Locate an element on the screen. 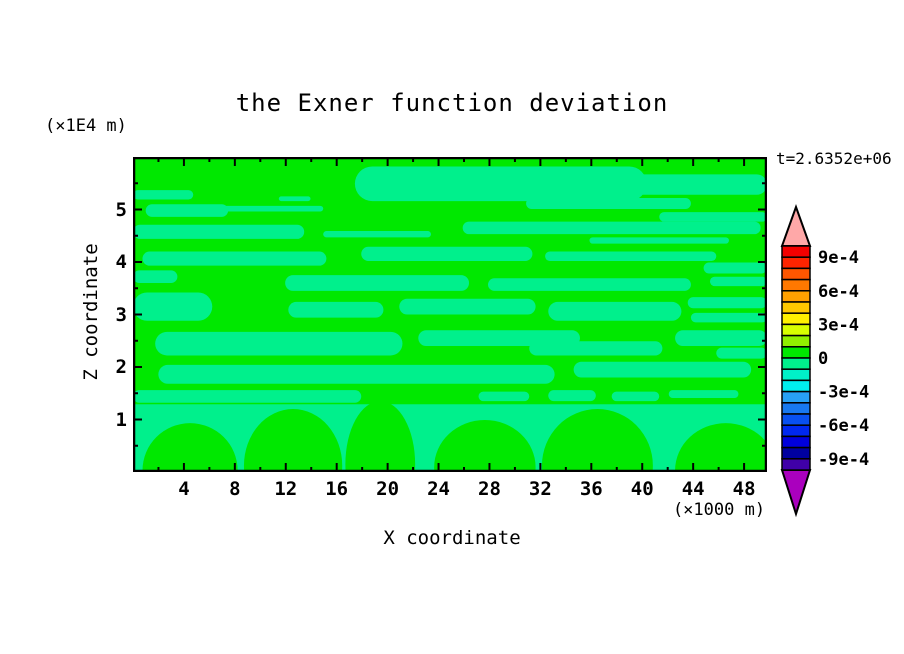 This screenshot has width=904, height=654. x-tick-label: 8 is located at coordinates (235, 489).